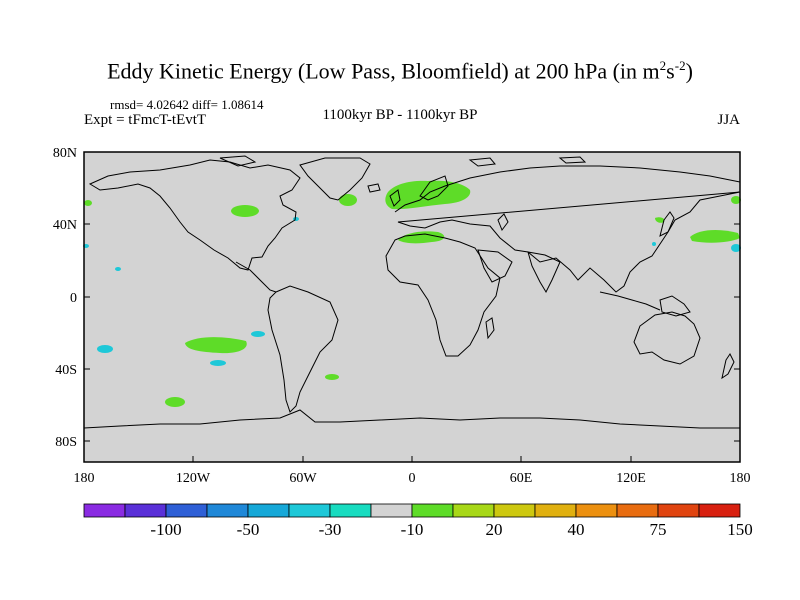 The image size is (800, 600). Describe the element at coordinates (332, 377) in the screenshot. I see `positive-patch-south-atlantic` at that location.